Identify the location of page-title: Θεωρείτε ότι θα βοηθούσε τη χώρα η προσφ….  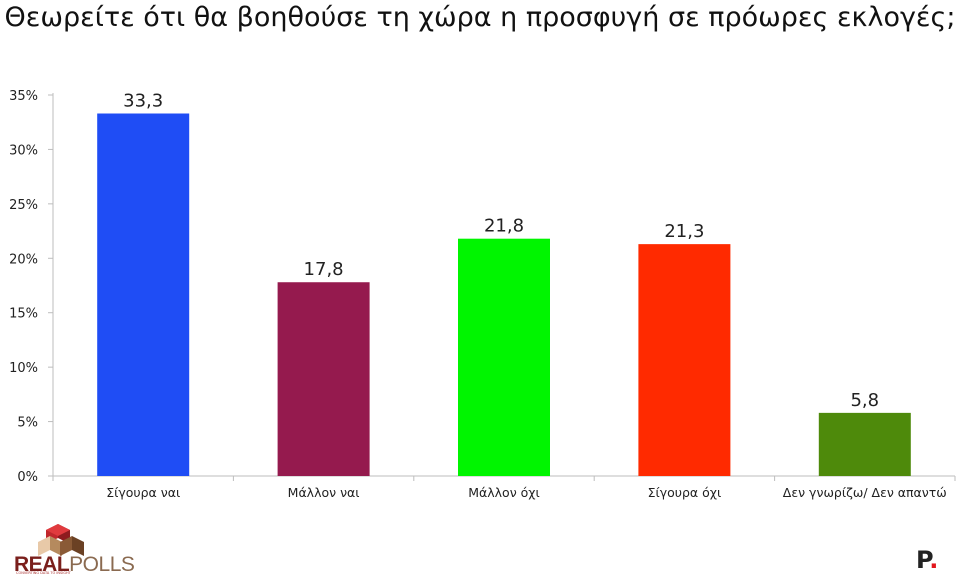
(480, 17).